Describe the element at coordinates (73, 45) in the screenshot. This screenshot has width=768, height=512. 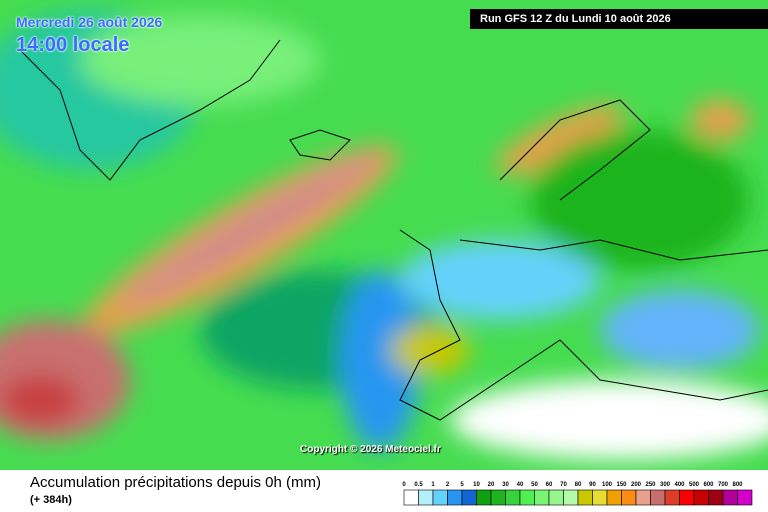
I see `time: 14:00 locale` at that location.